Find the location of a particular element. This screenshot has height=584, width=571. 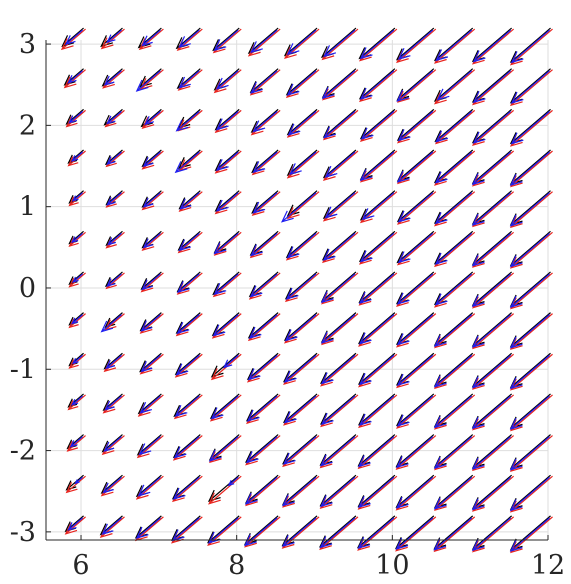

y-tick-label: 0 is located at coordinates (27, 288).